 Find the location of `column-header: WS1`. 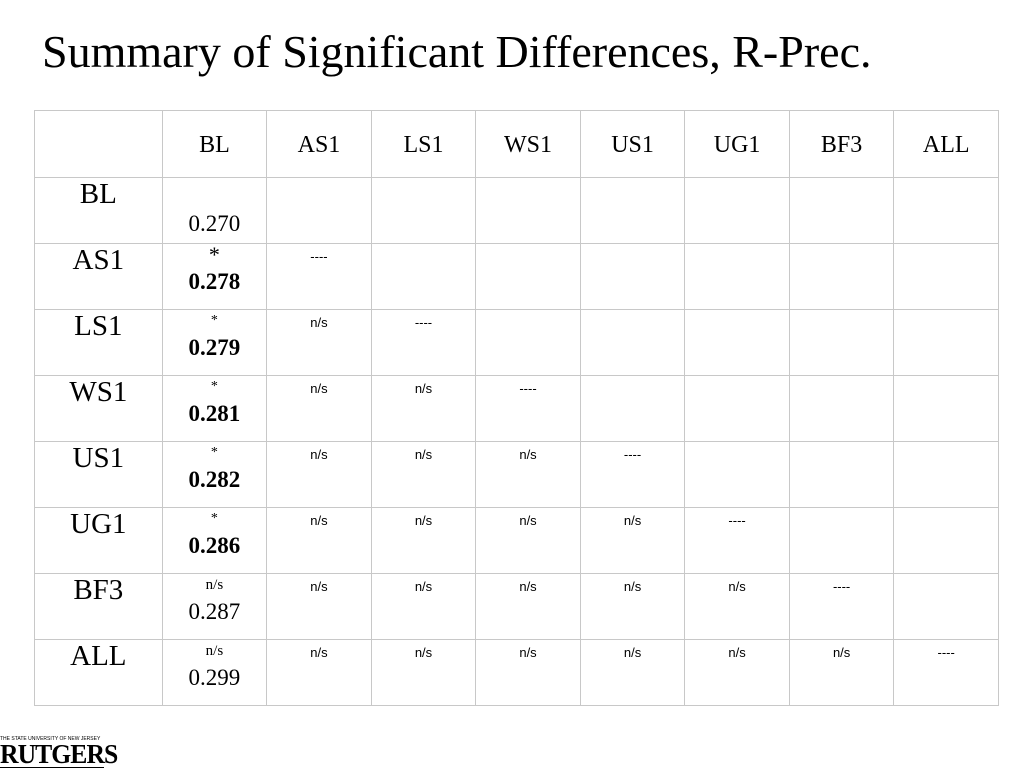

column-header: WS1 is located at coordinates (528, 144).